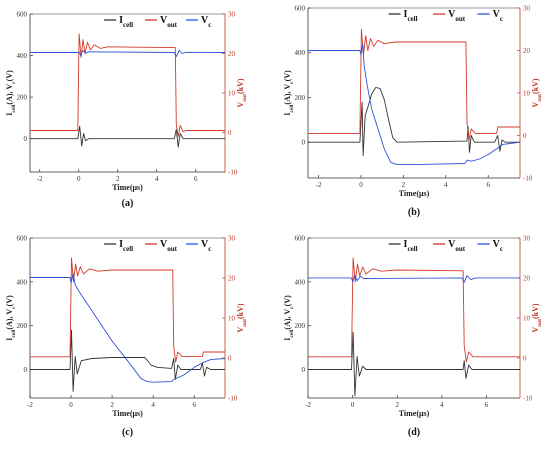  Describe the element at coordinates (414, 432) in the screenshot. I see `panel-caption: (d)` at that location.